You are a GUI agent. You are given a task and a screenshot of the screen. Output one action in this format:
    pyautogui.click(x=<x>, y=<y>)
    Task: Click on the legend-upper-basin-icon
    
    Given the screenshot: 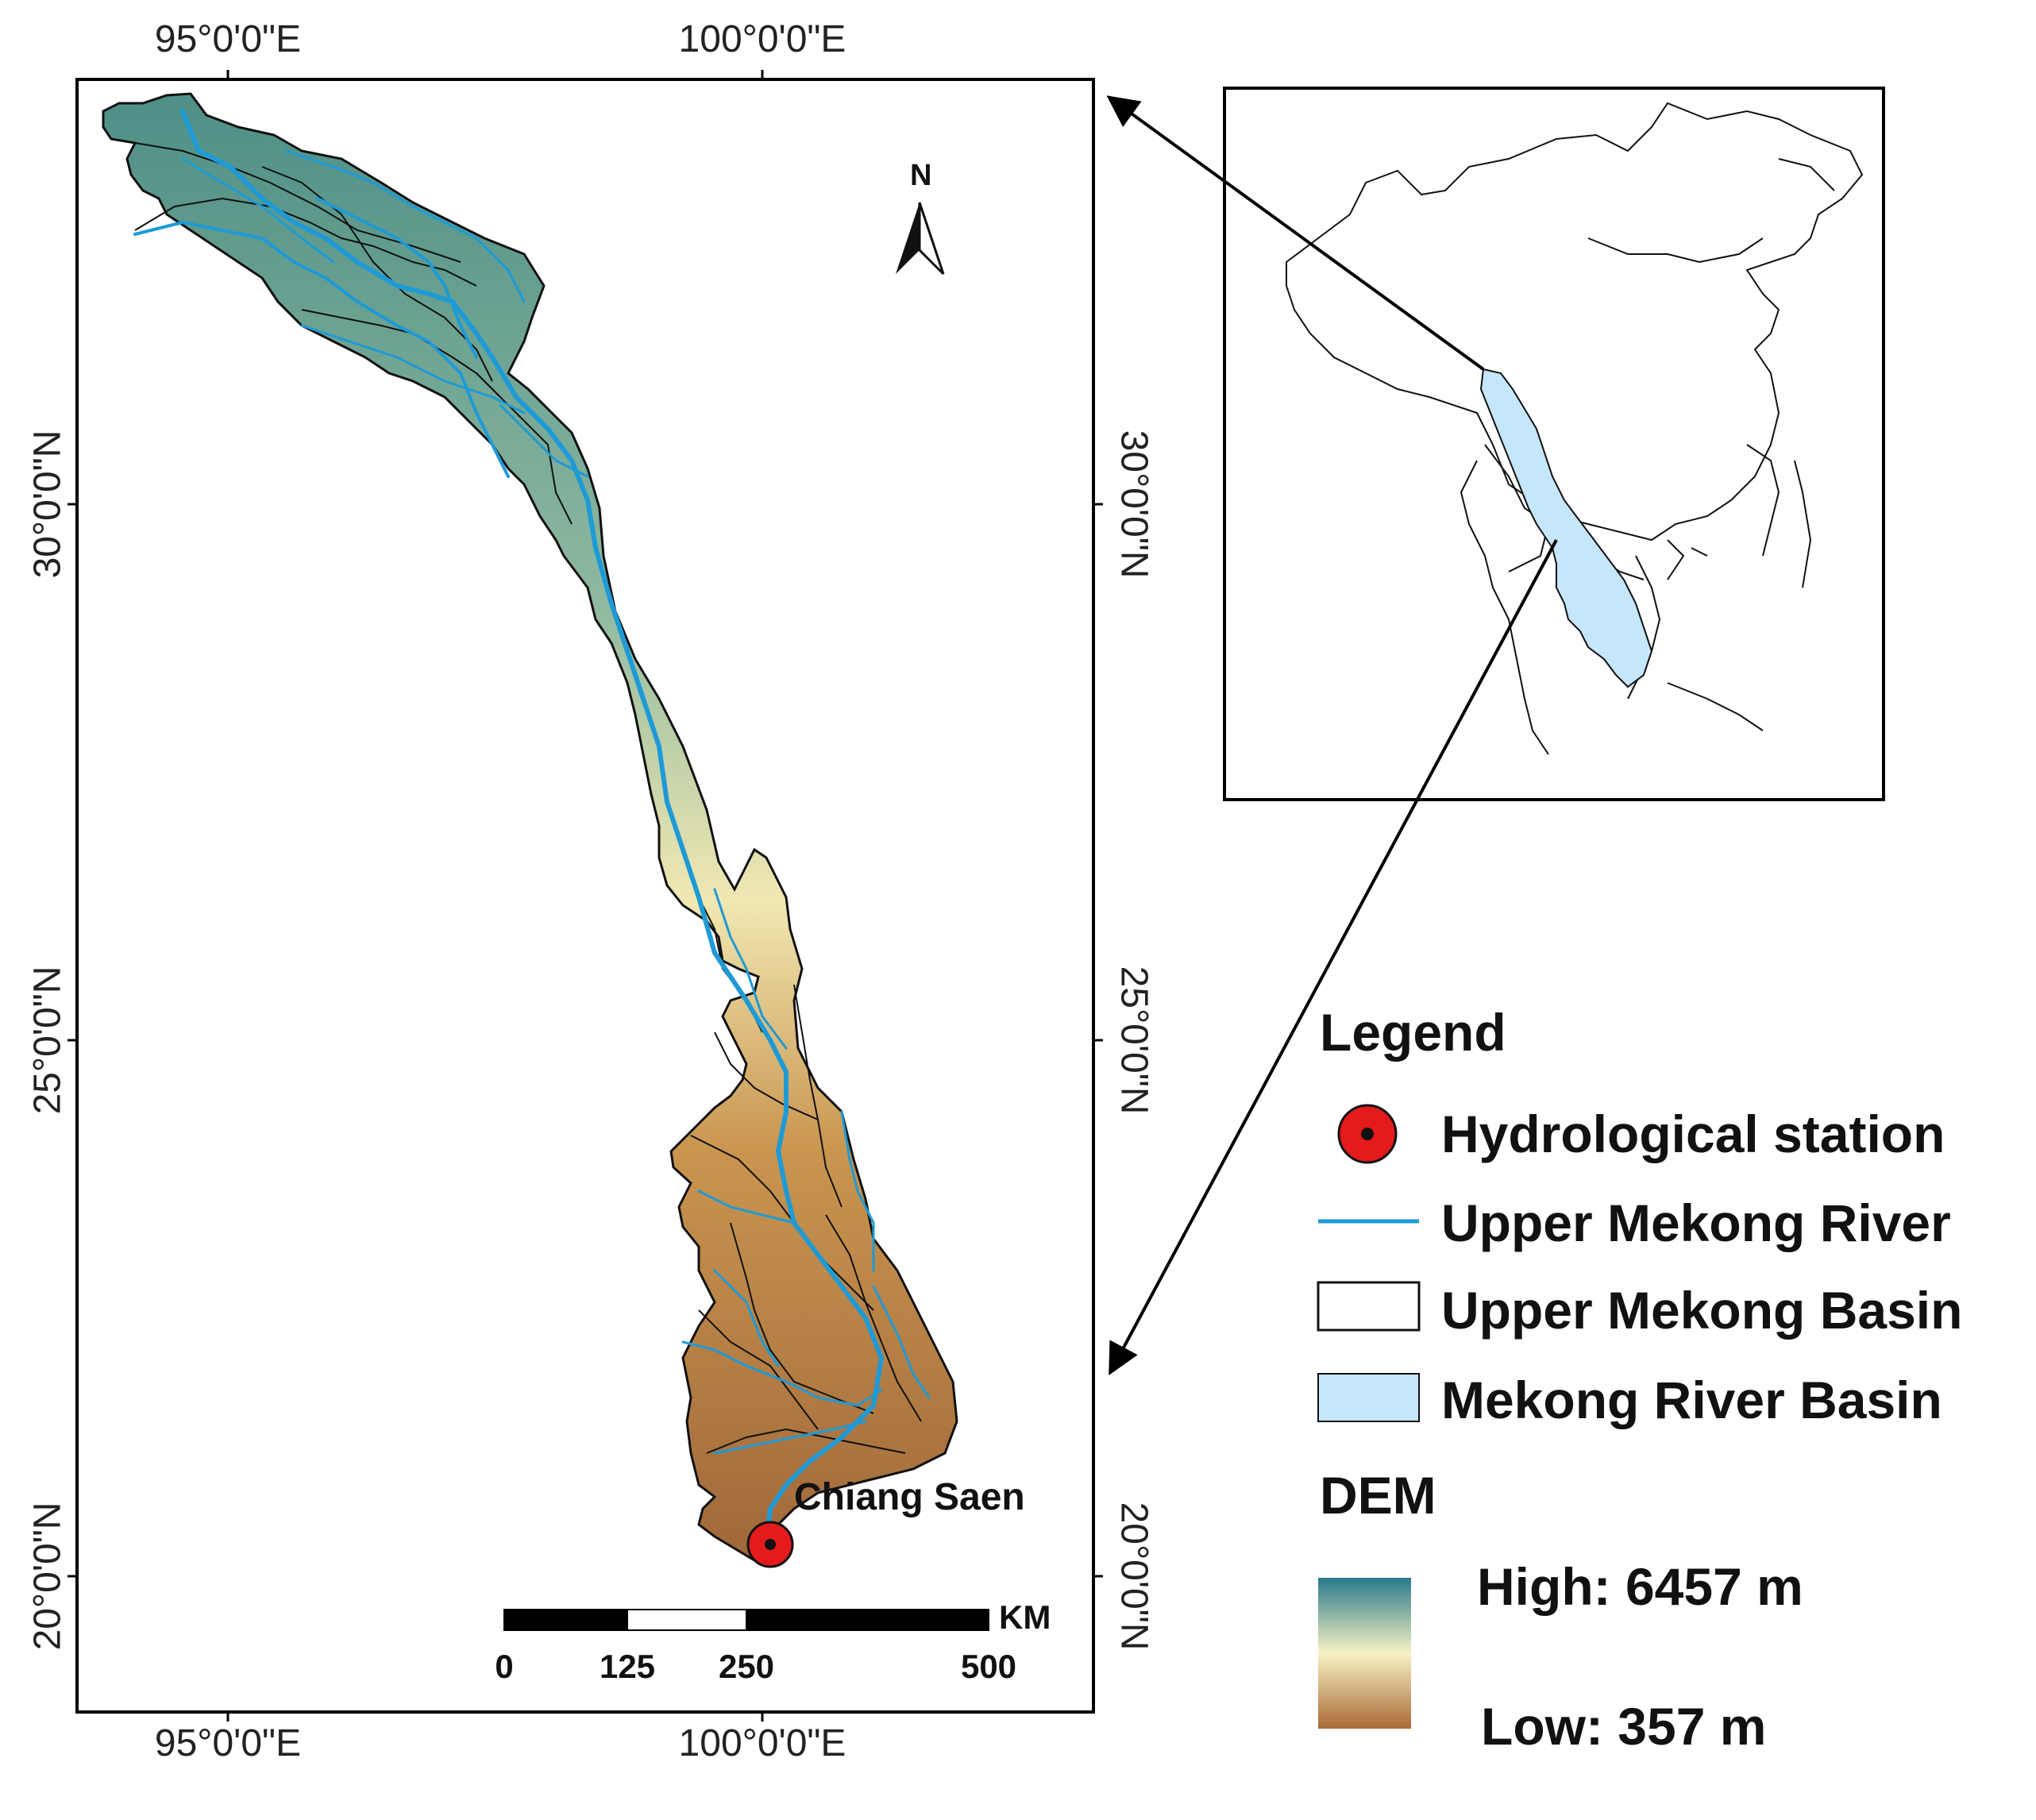 What is the action you would take?
    pyautogui.click(x=1369, y=1306)
    